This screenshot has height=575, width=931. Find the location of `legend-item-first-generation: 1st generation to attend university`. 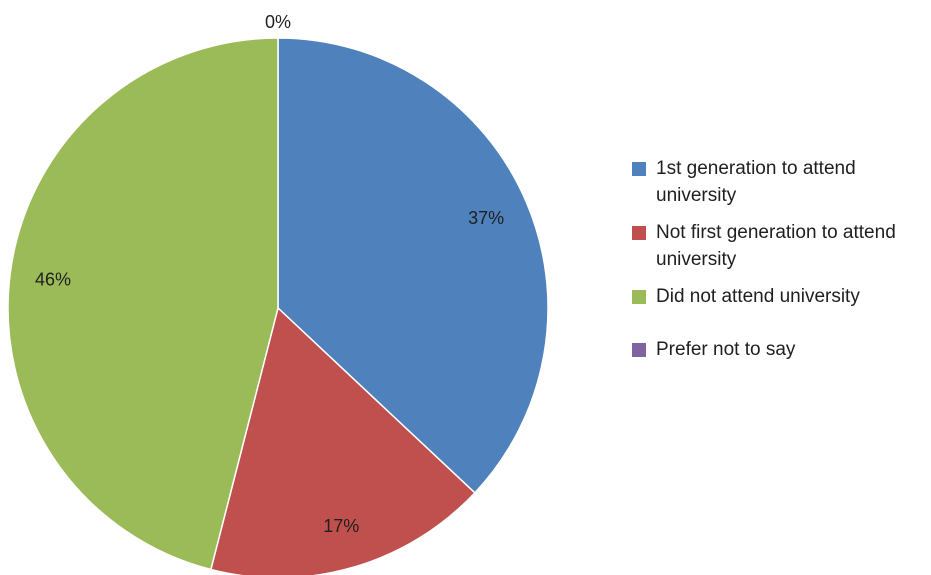

legend-item-first-generation: 1st generation to attend university is located at coordinates (779, 182).